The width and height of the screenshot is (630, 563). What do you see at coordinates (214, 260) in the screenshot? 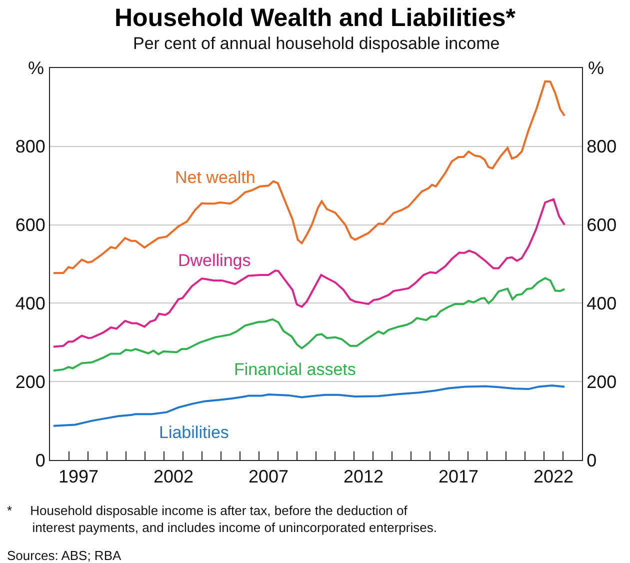
I see `series-label: Dwellings` at bounding box center [214, 260].